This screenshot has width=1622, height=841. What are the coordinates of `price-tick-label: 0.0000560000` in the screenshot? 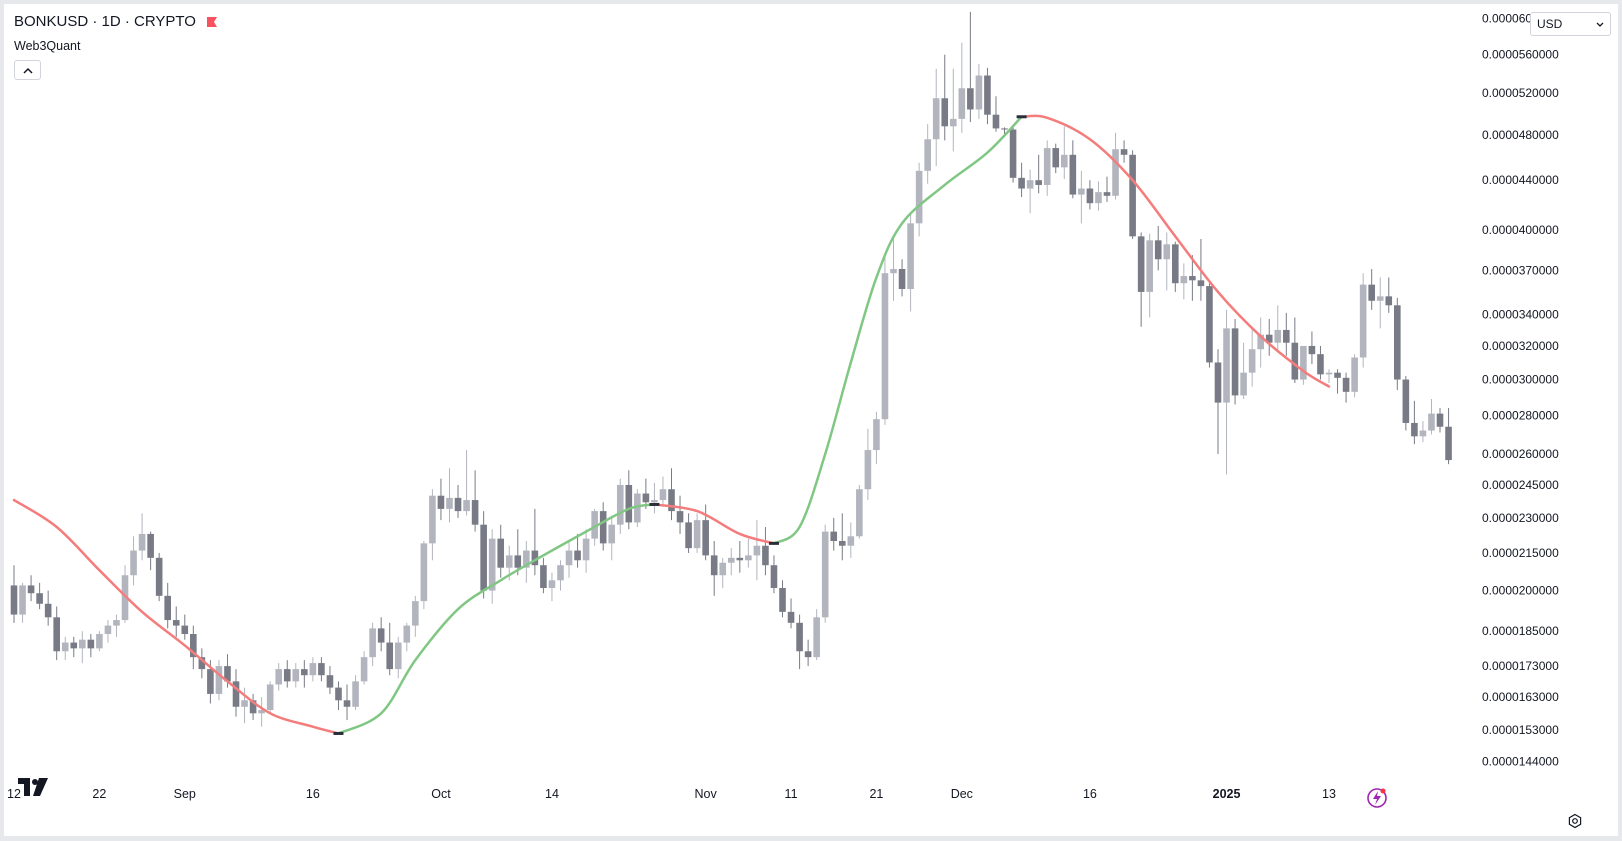 It's located at (1520, 55).